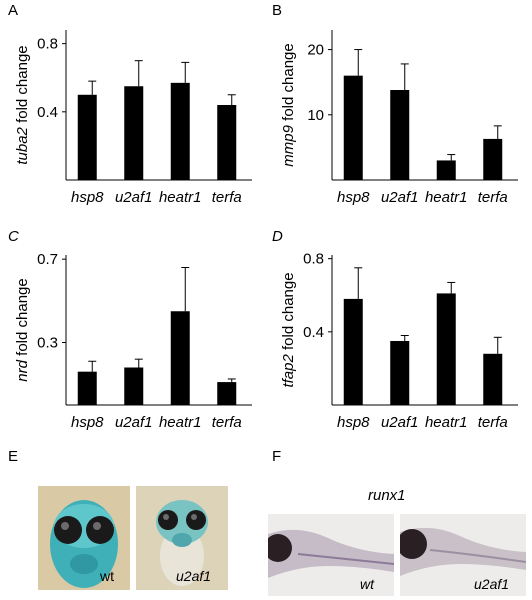  I want to click on photo-u2af1-runx1: u2af1, so click(463, 555).